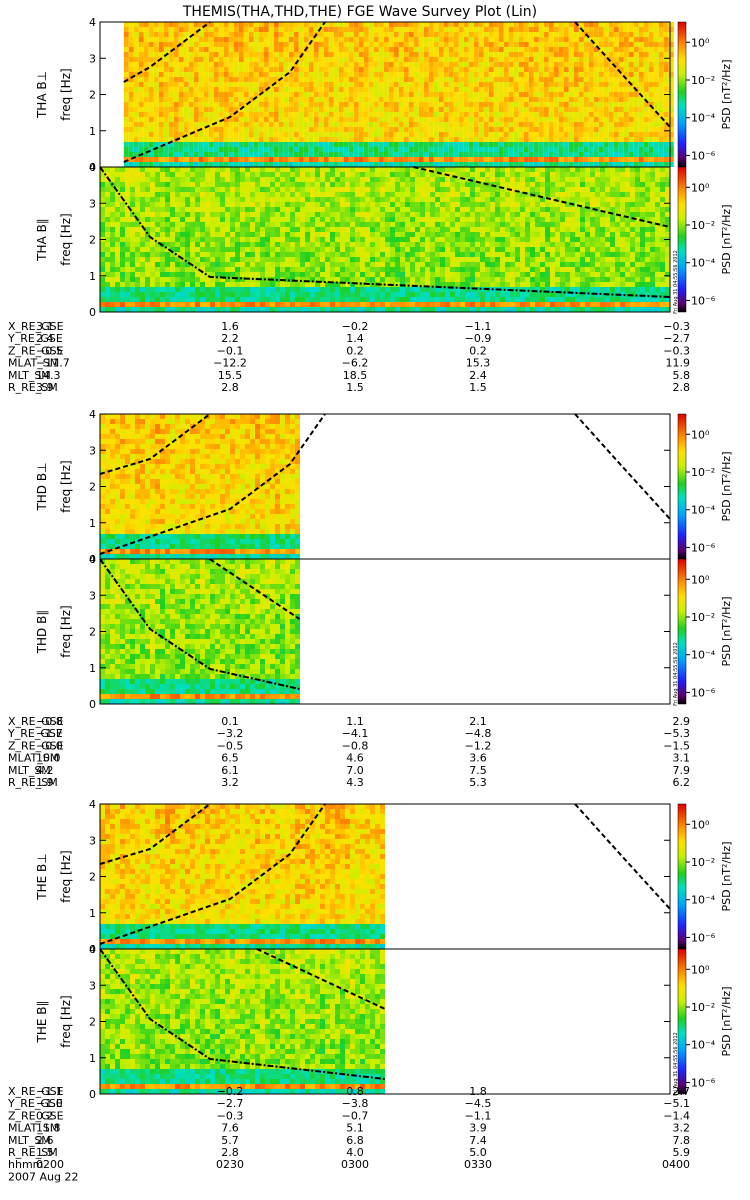  Describe the element at coordinates (45, 1140) in the screenshot. I see `ephemeris-value: 2.6` at that location.